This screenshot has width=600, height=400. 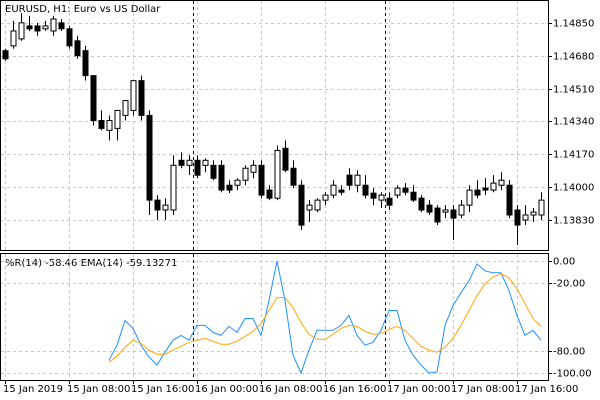 What do you see at coordinates (226, 389) in the screenshot?
I see `x-tick-label: 16 Jan 00:00` at bounding box center [226, 389].